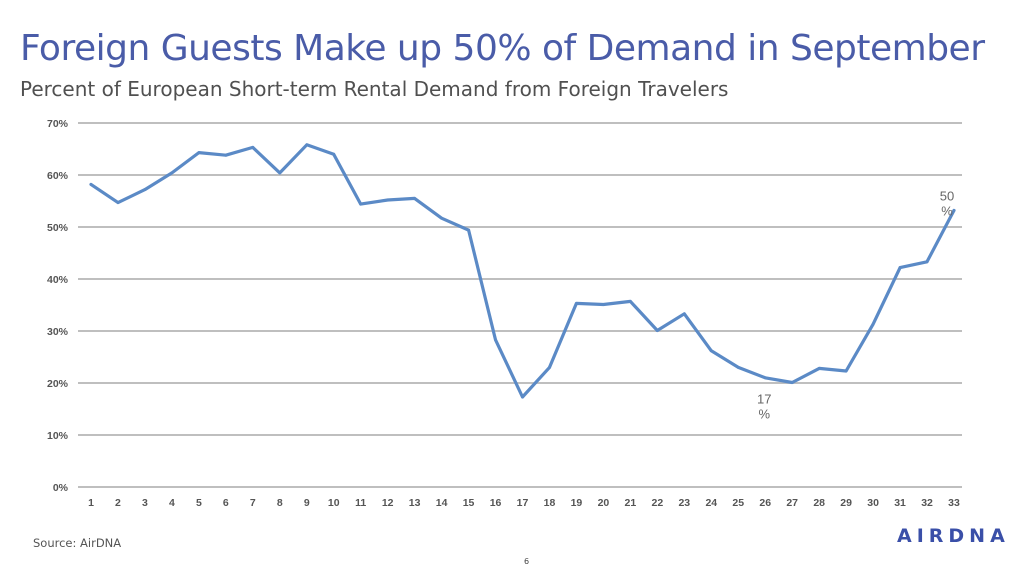  I want to click on y-tick-label: 20%, so click(58, 384).